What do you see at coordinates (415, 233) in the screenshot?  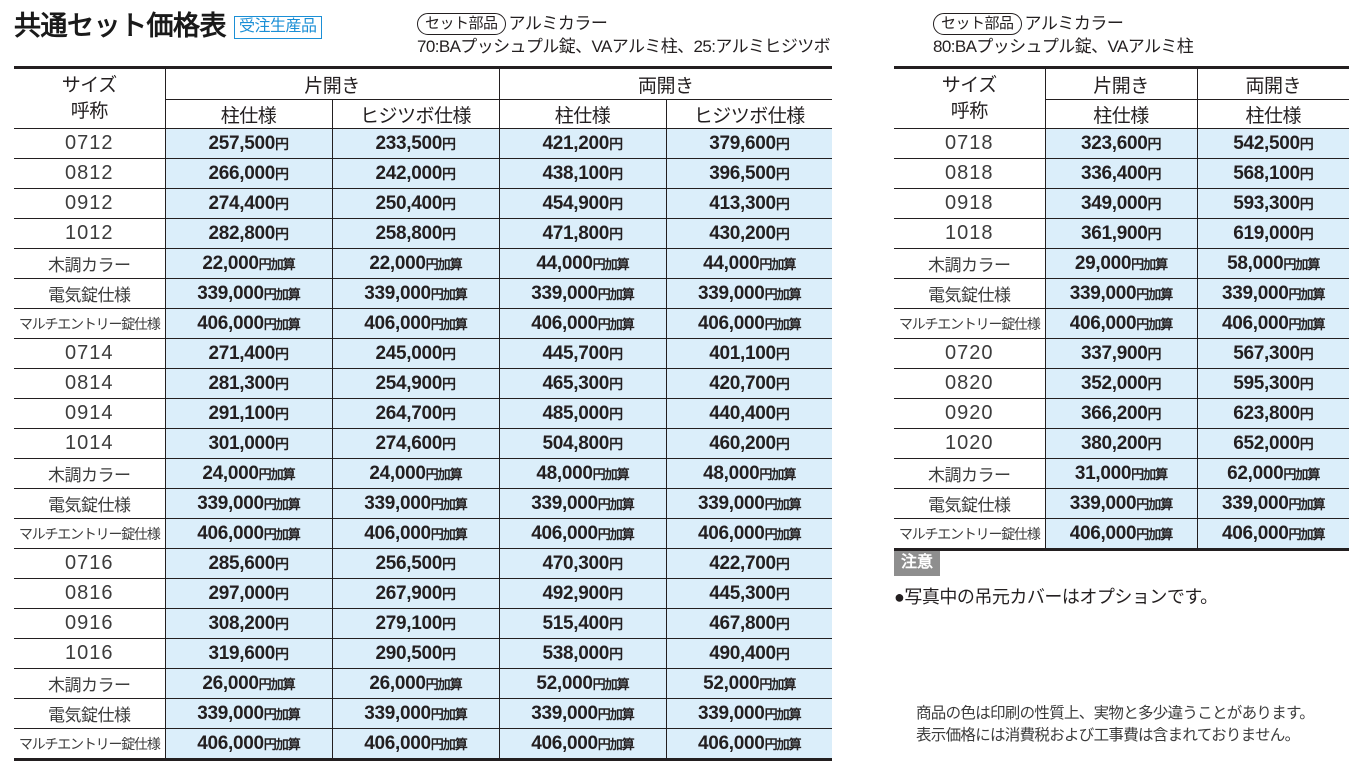 I see `price-cell: 258,800円` at bounding box center [415, 233].